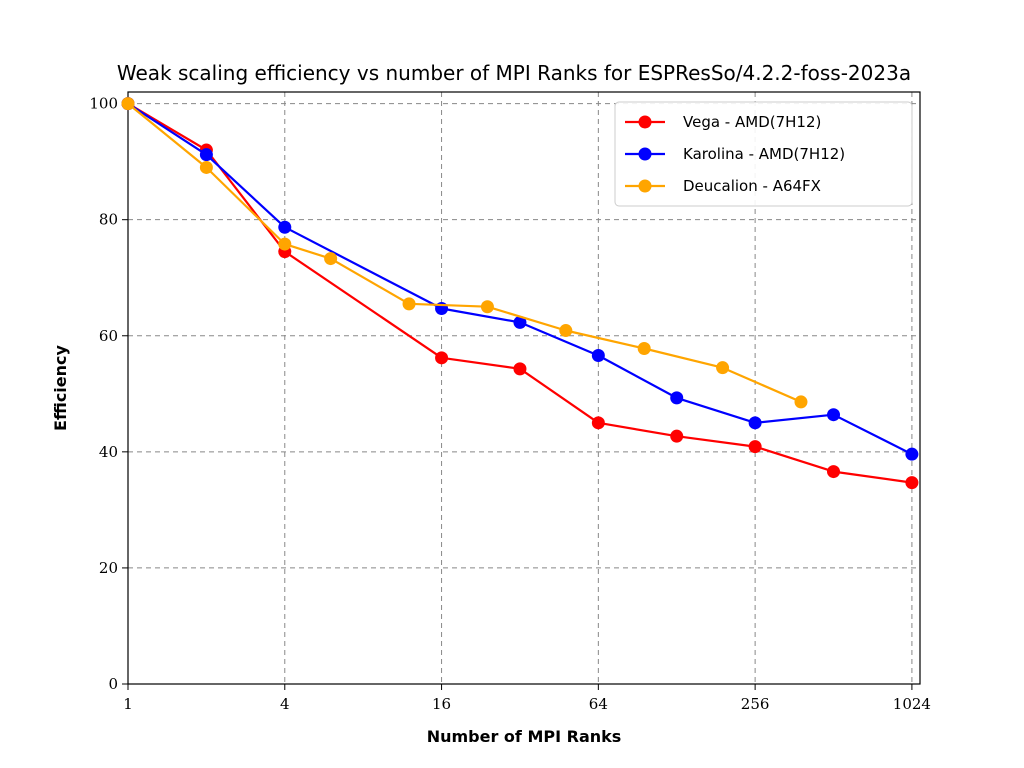 The height and width of the screenshot is (768, 1024). Describe the element at coordinates (598, 704) in the screenshot. I see `x-tick-label: 64` at that location.